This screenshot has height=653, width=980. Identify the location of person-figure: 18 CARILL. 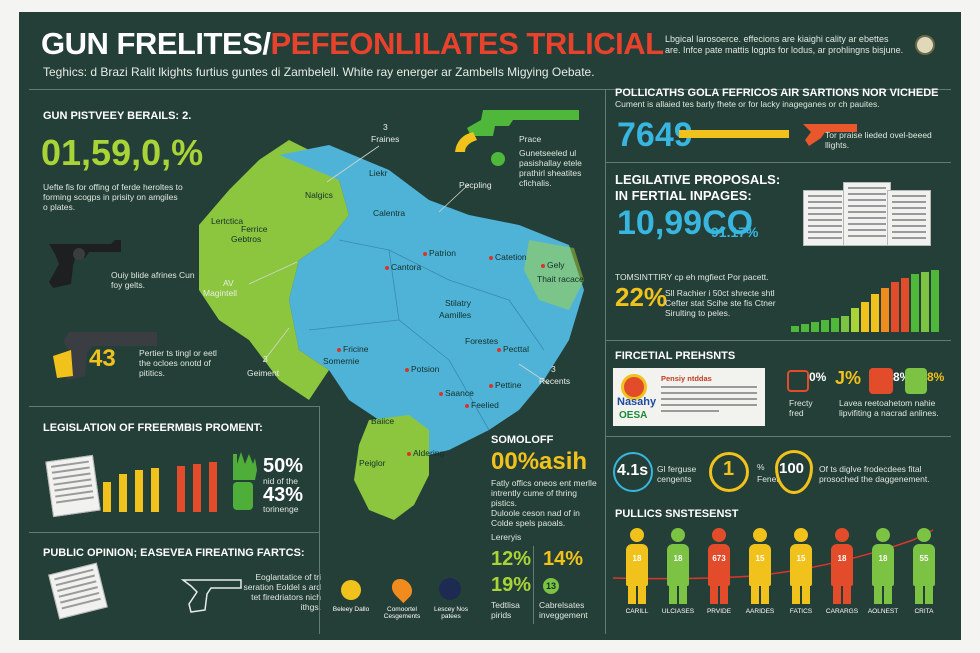
(637, 571).